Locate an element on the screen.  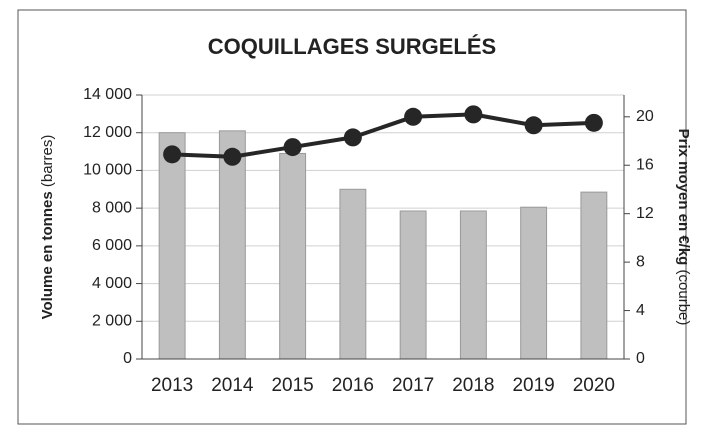
y-tick-label: 0 is located at coordinates (127, 358).